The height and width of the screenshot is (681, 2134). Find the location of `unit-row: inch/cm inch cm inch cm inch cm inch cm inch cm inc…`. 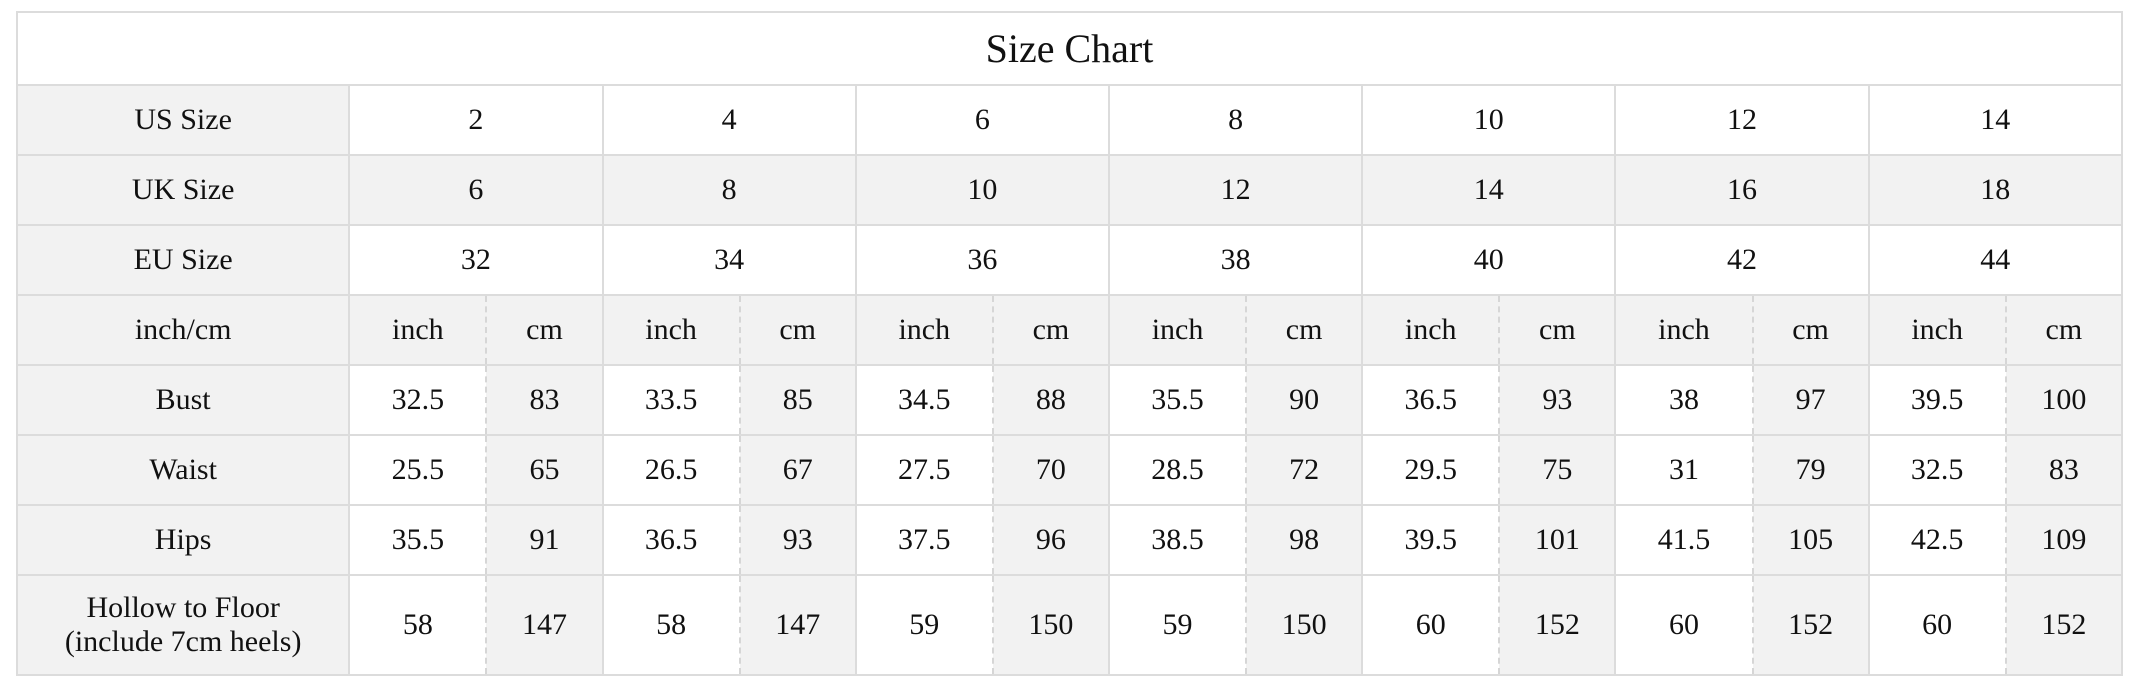

unit-row: inch/cm inch cm inch cm inch cm inch cm inch cm inc… is located at coordinates (1069, 330).